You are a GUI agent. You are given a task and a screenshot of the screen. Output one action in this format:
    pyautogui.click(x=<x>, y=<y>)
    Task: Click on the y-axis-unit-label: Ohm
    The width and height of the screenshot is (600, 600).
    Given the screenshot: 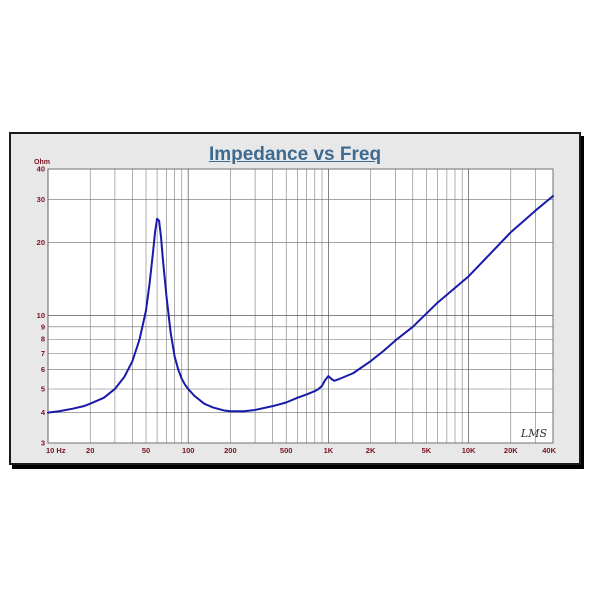 What is the action you would take?
    pyautogui.click(x=42, y=162)
    